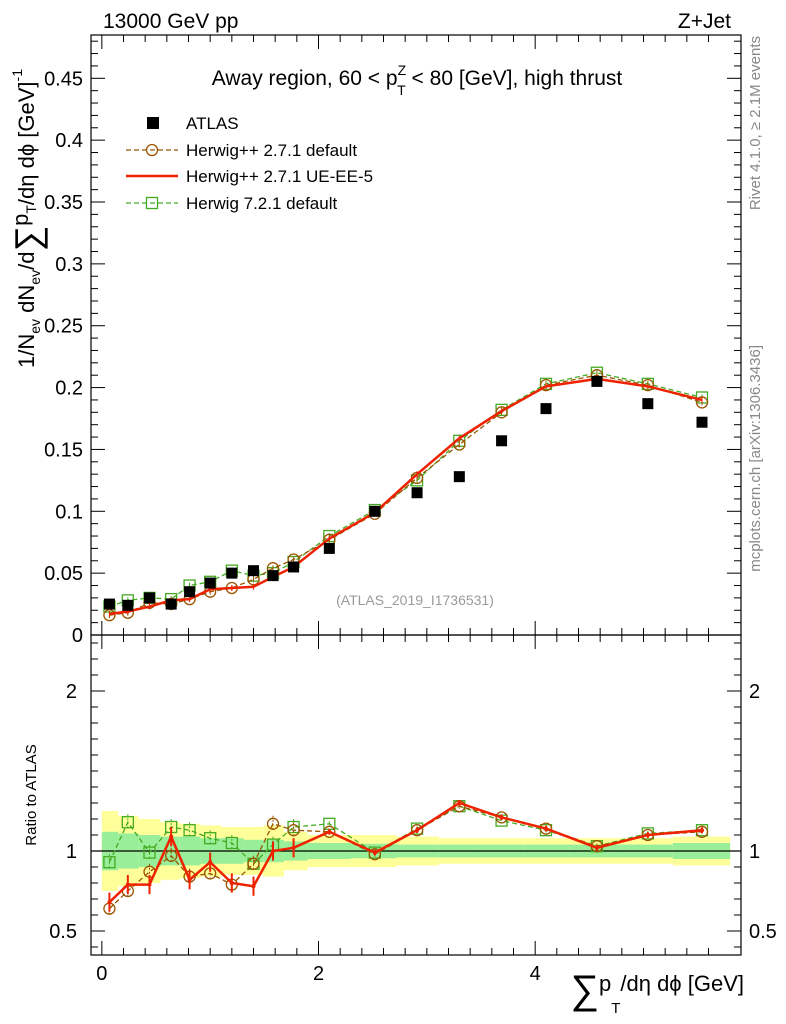 This screenshot has width=786, height=1024. Describe the element at coordinates (755, 123) in the screenshot. I see `side-label-rivet: Rivet 4.1.0, ≥ 2.1M events` at that location.